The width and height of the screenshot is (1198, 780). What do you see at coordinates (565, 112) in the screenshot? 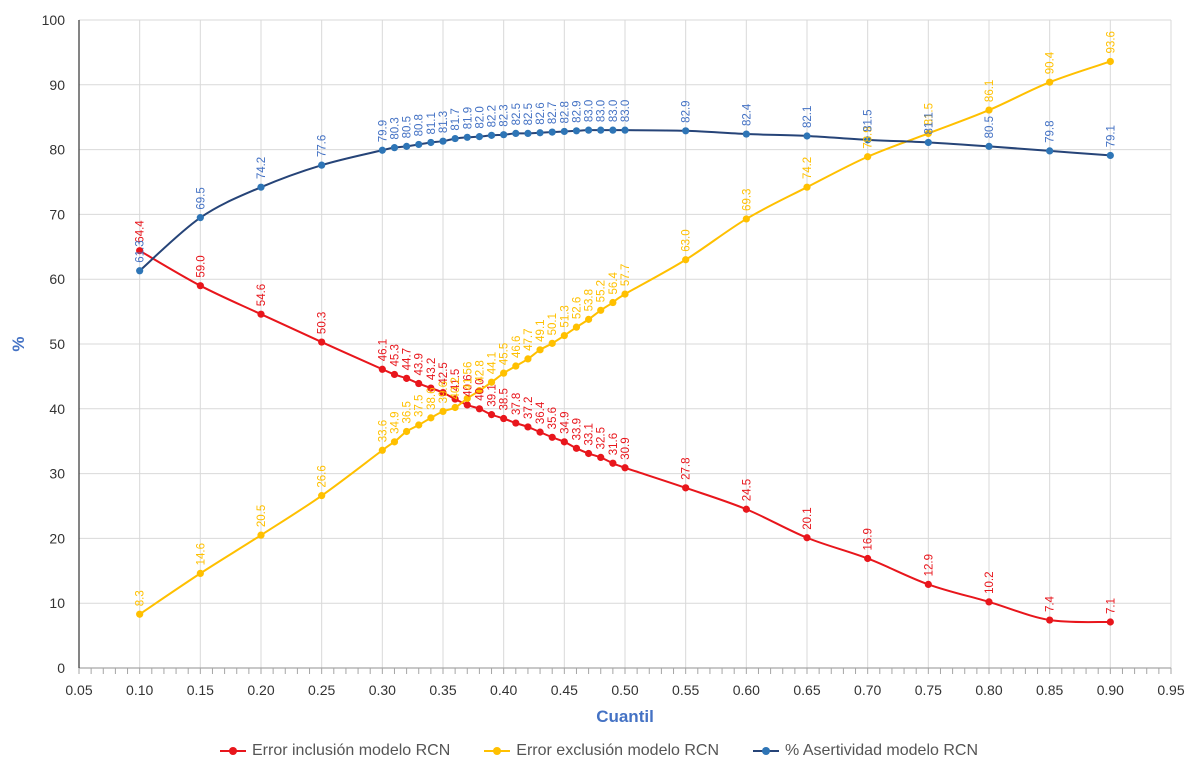
I see `data-label-asertividad: 82.8` at bounding box center [565, 112].